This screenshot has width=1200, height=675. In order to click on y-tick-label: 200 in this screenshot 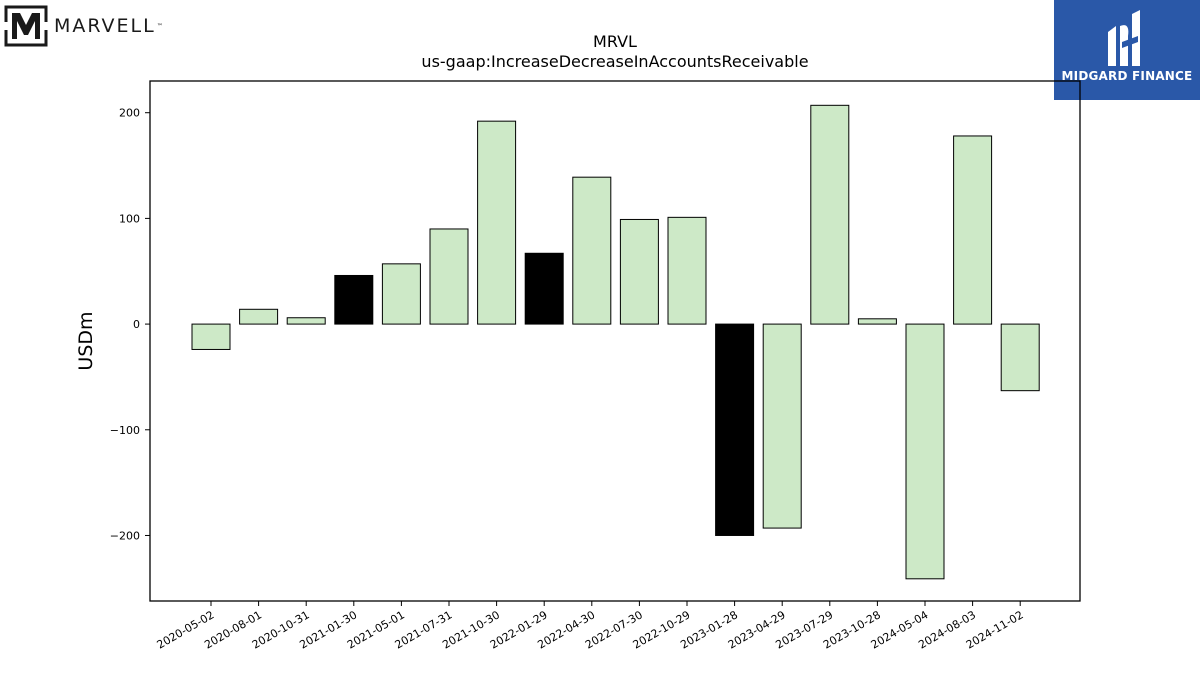, I will do `click(129, 113)`.